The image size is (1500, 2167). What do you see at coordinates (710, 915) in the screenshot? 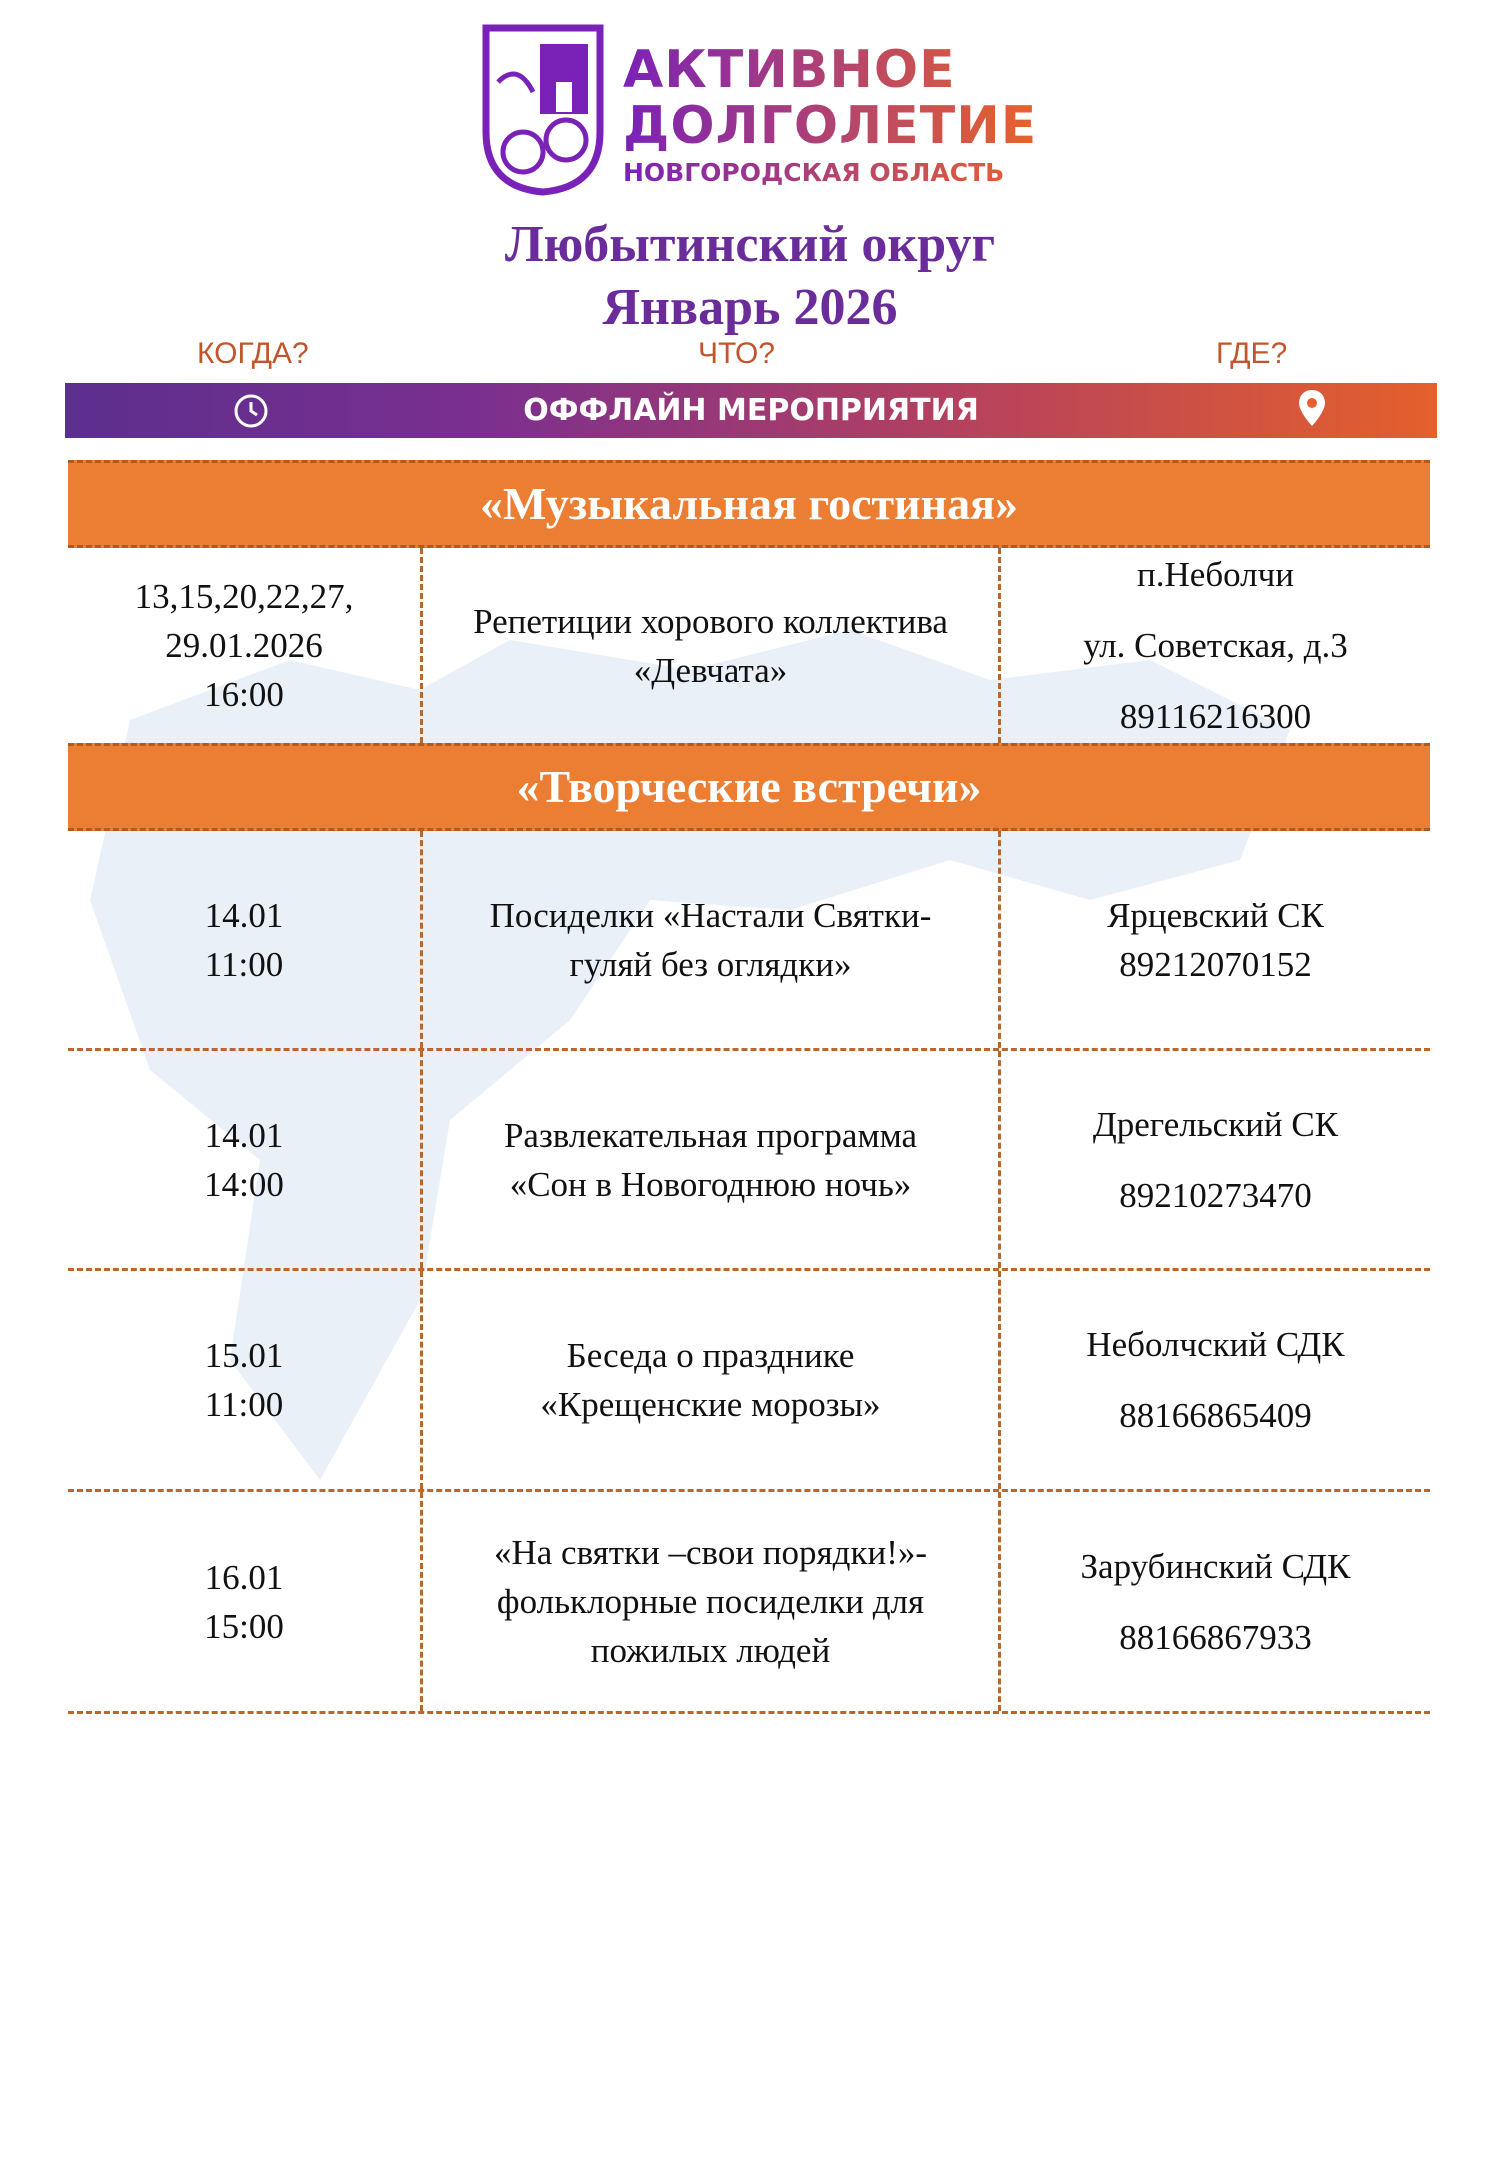
I see `event-what-line: Посиделки «Настали Святки-` at bounding box center [710, 915].